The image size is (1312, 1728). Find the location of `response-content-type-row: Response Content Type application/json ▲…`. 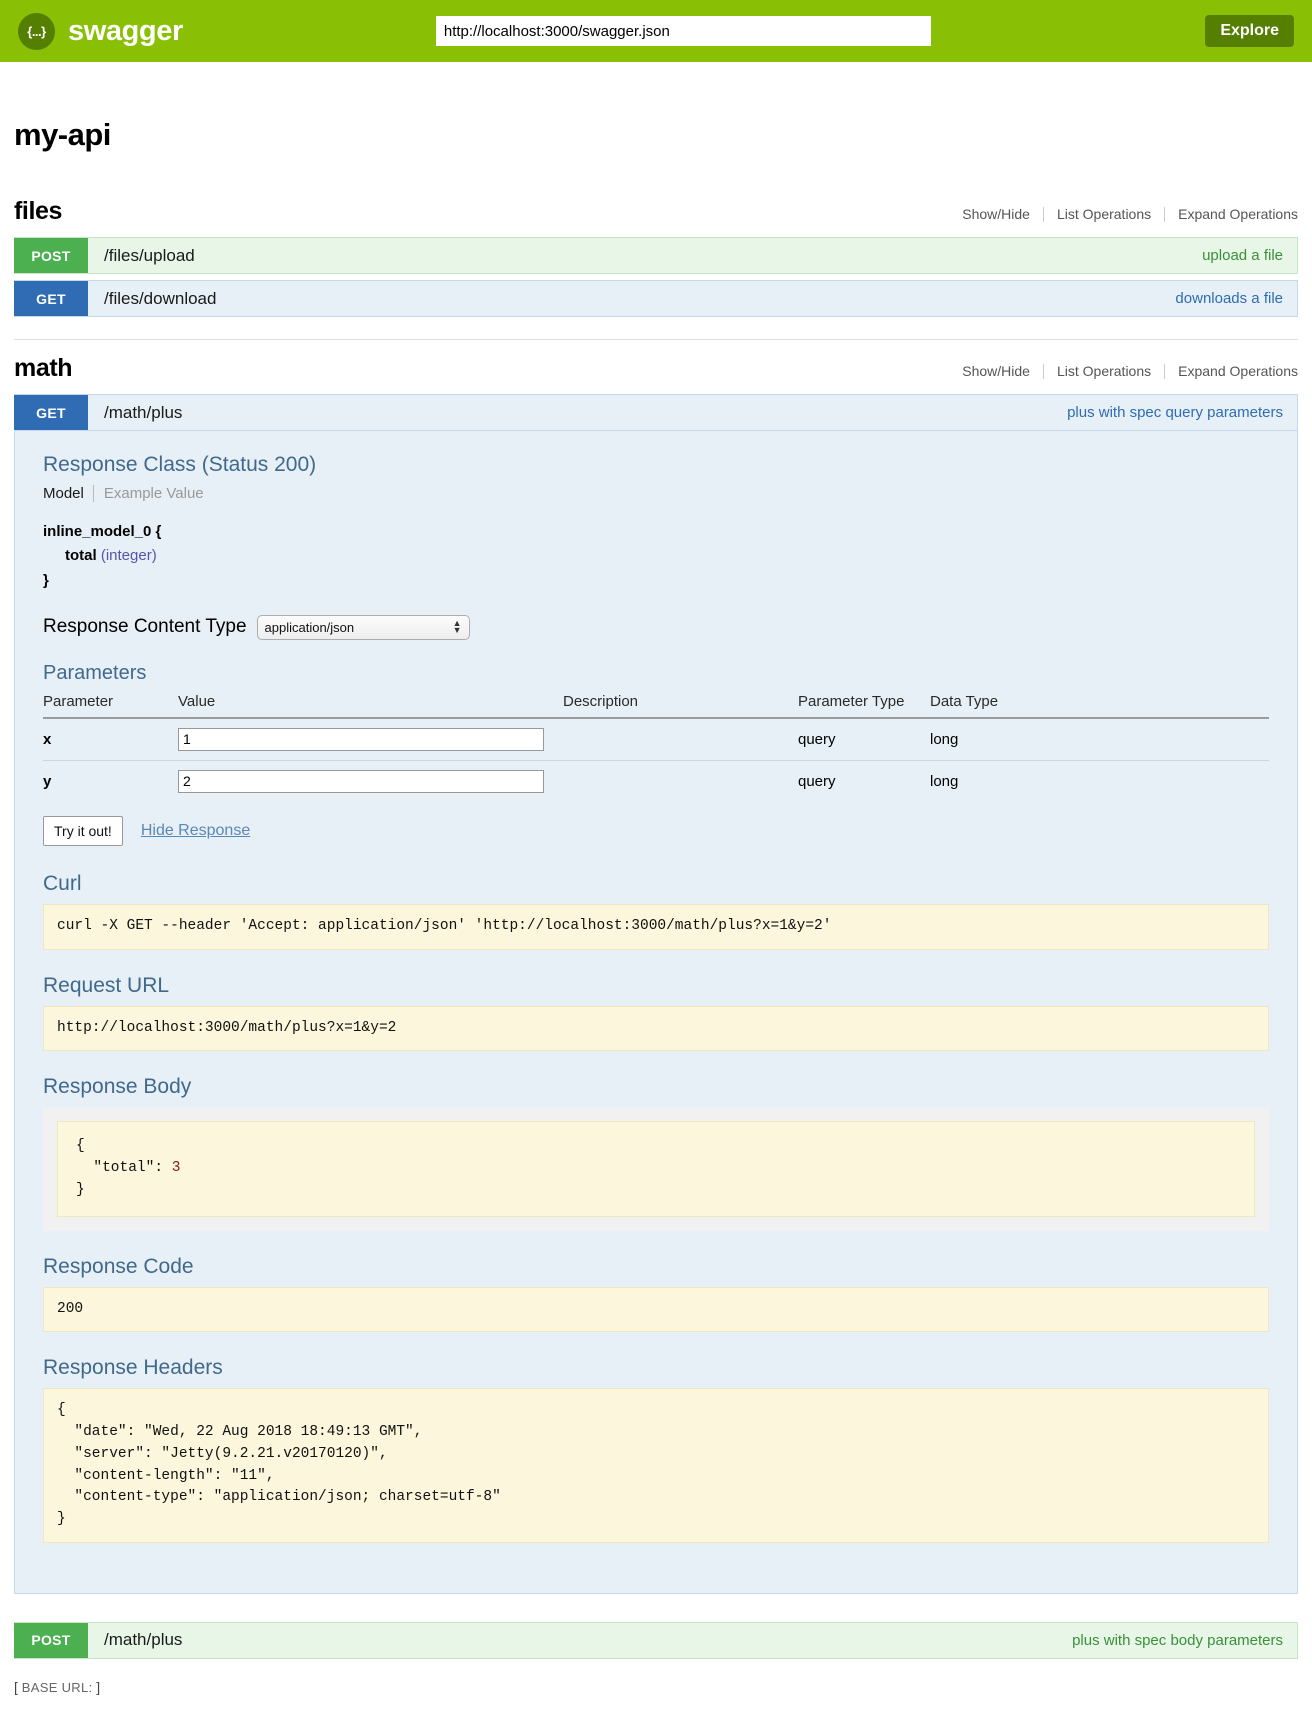

response-content-type-row: Response Content Type application/json ▲… is located at coordinates (656, 627).